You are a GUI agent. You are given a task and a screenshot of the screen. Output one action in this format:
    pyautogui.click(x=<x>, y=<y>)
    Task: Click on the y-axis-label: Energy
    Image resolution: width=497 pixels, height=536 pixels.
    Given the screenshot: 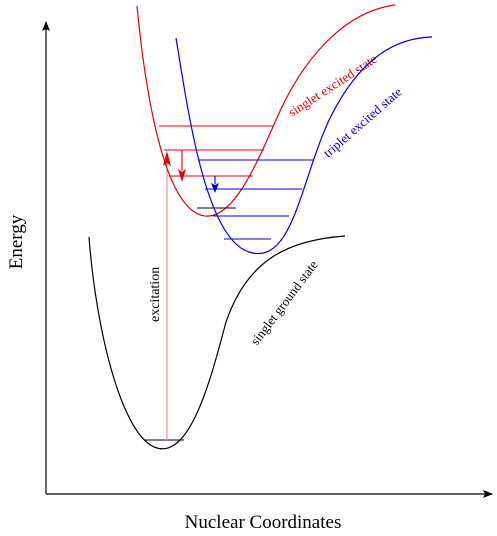 What is the action you would take?
    pyautogui.click(x=16, y=241)
    